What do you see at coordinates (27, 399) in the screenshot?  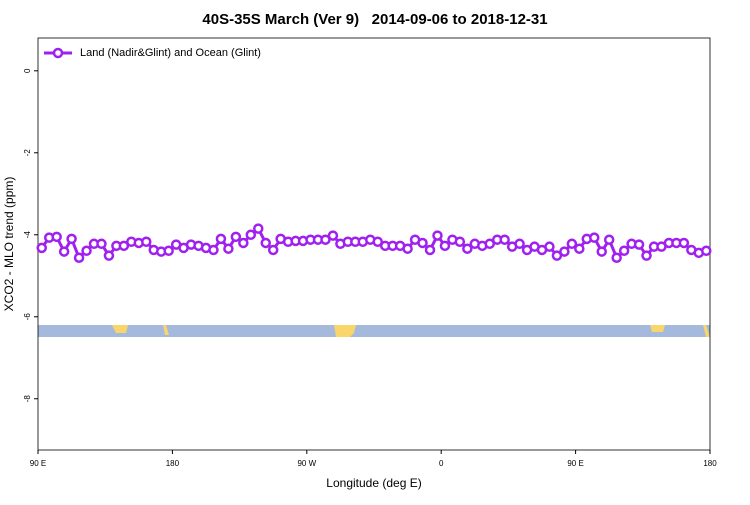 I see `y-tick-label: -8` at bounding box center [27, 399].